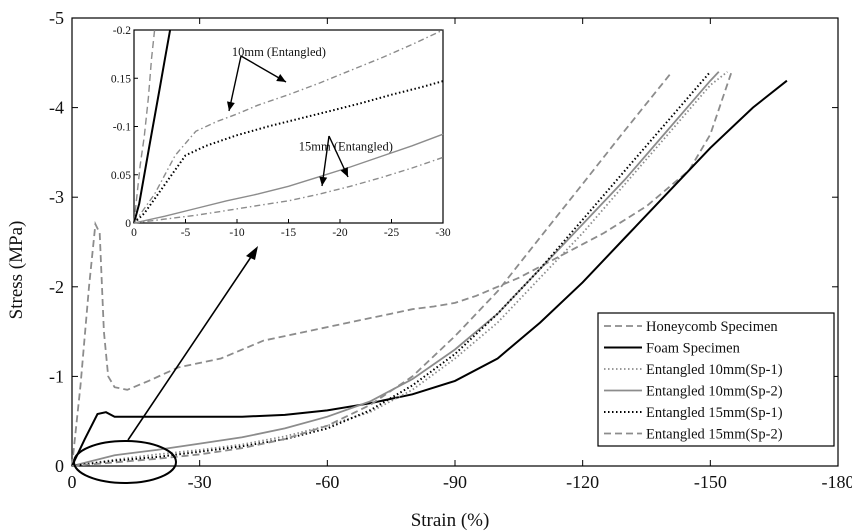  Describe the element at coordinates (714, 392) in the screenshot. I see `legend-label-3: Entangled 10mm(Sp-2)` at that location.